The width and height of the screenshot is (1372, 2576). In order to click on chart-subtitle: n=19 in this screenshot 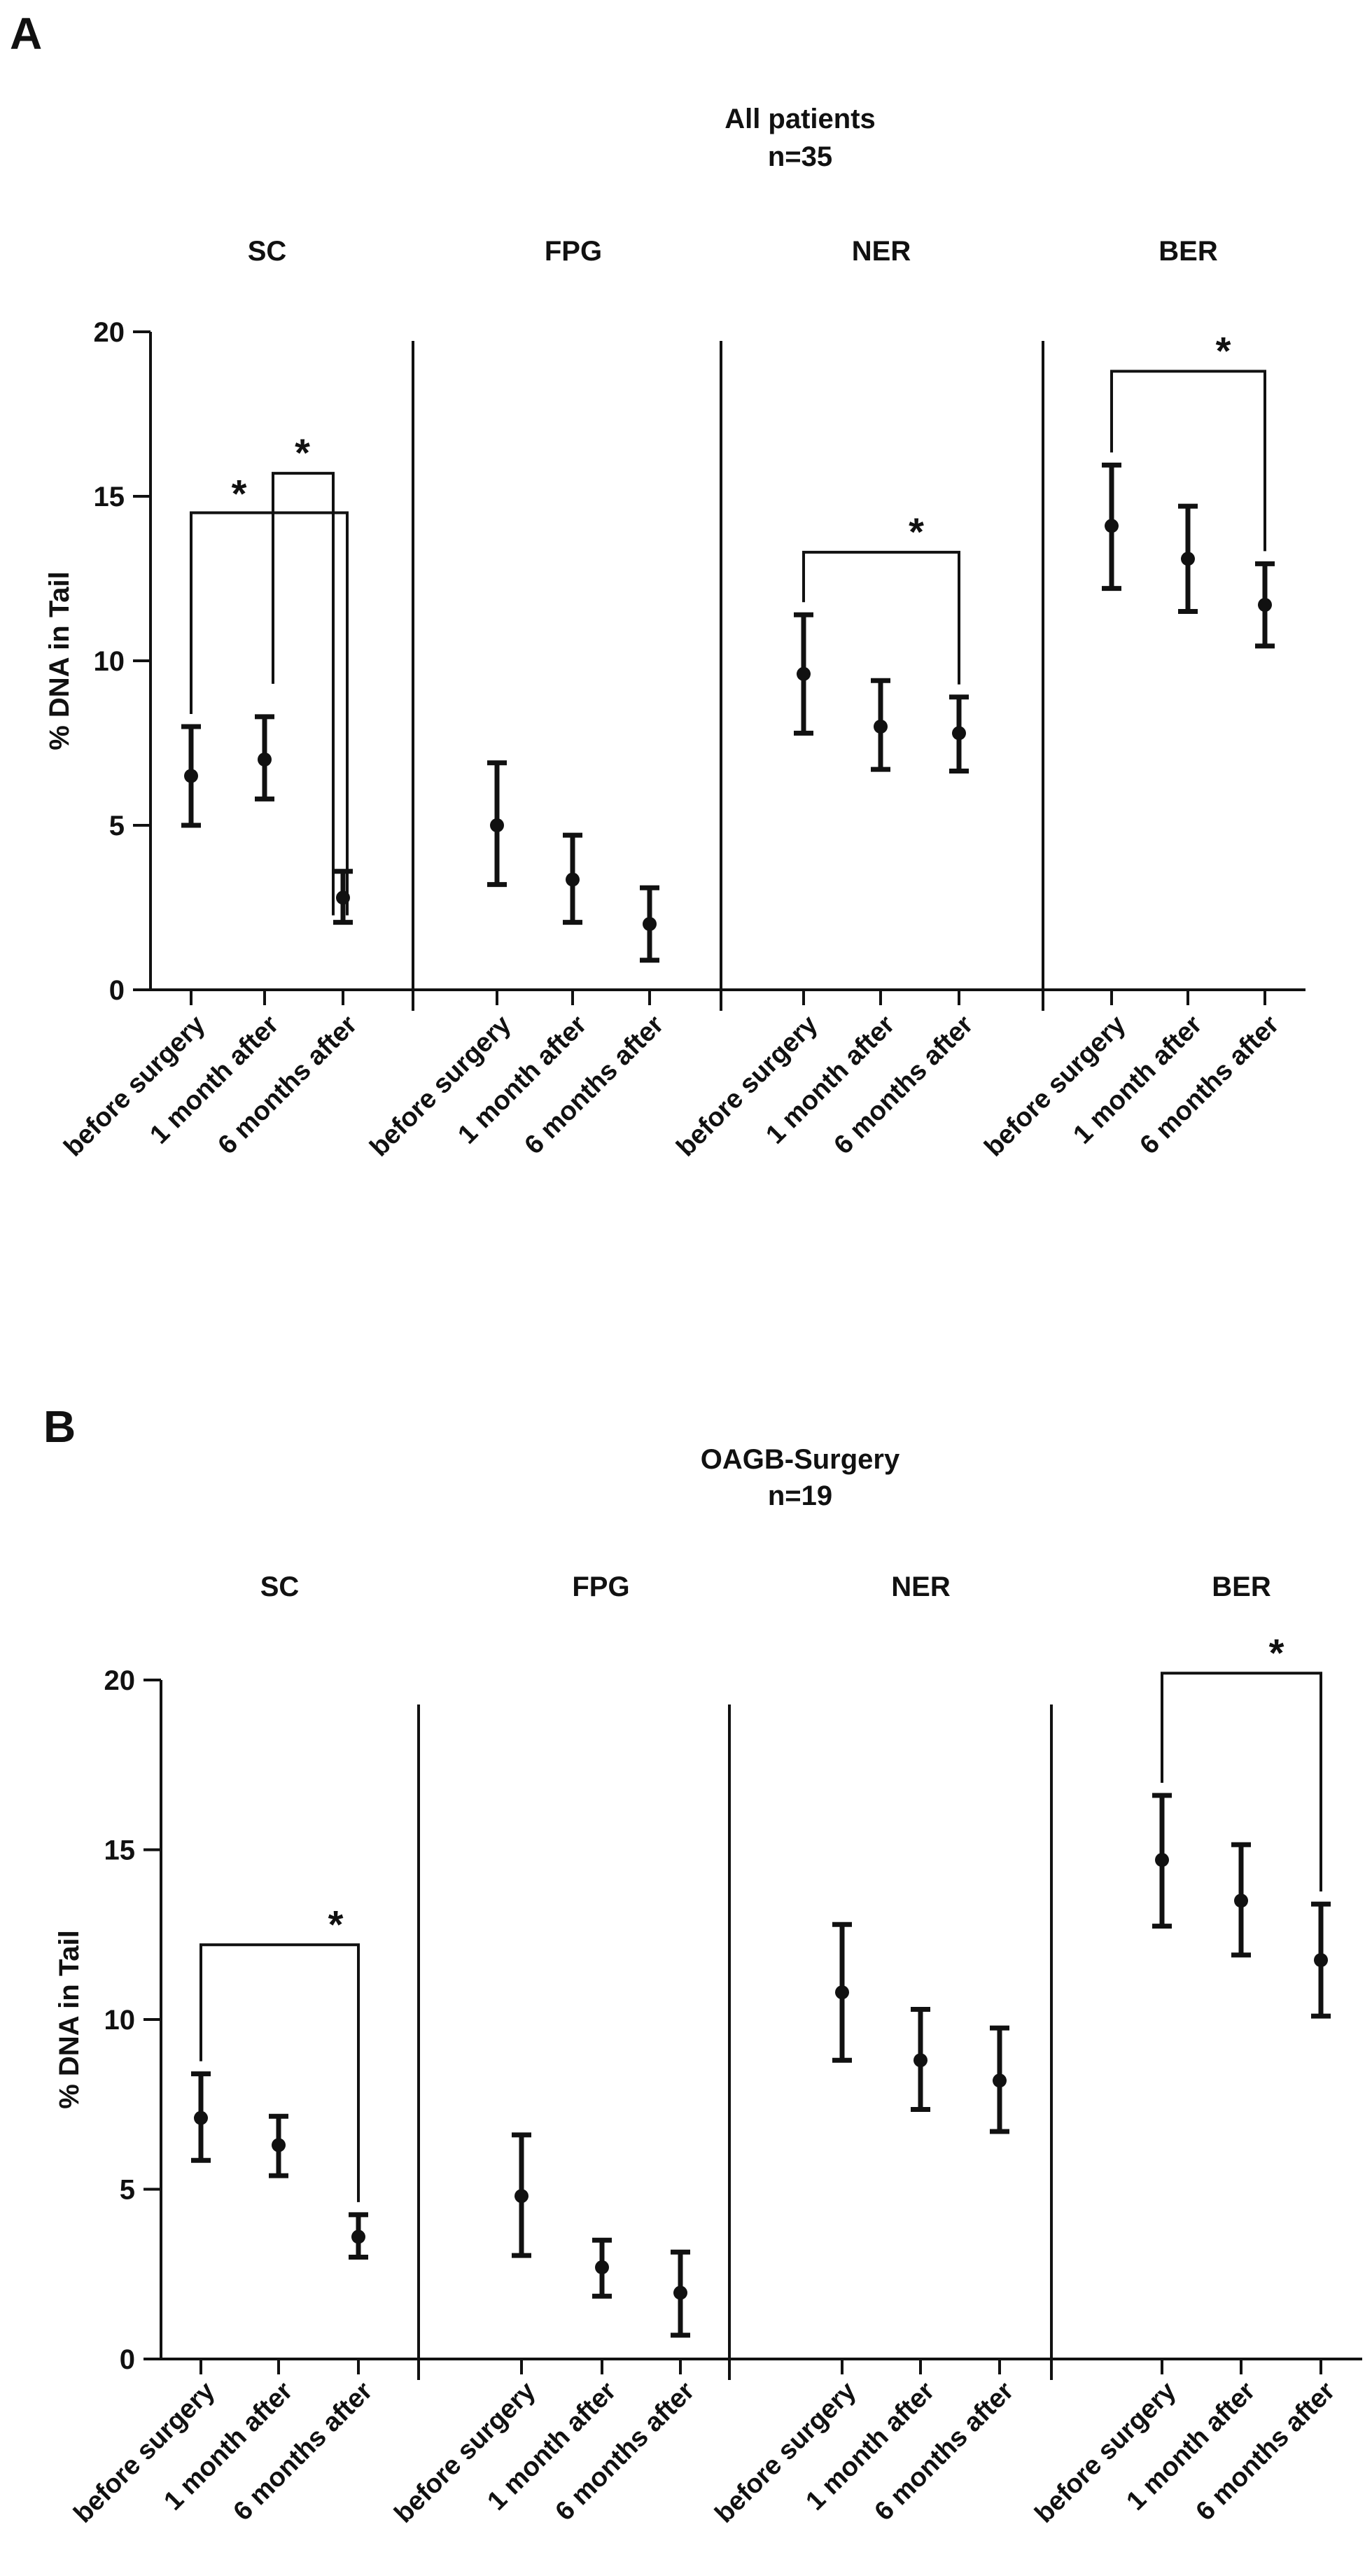, I will do `click(800, 1495)`.